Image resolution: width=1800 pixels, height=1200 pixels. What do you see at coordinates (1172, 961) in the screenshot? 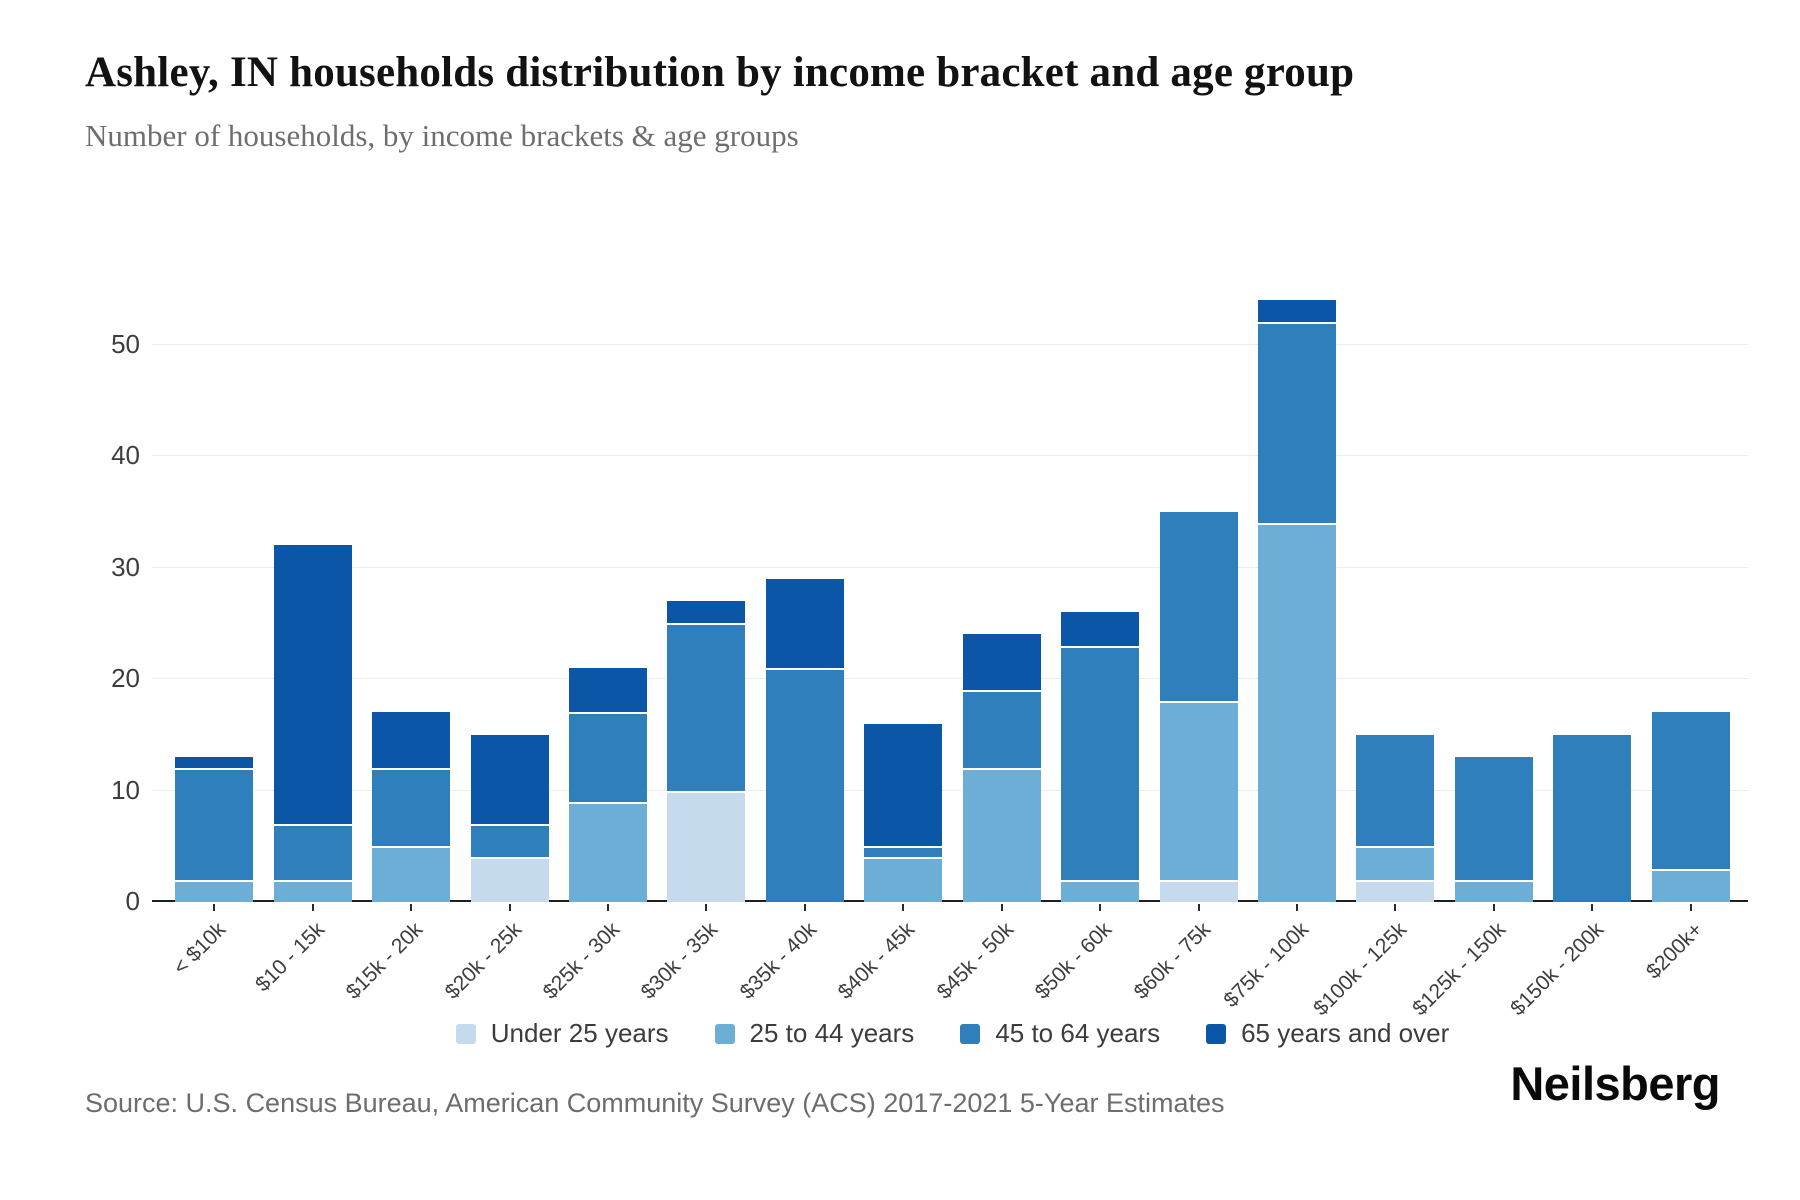
I see `x-axis-category-label: $60k - 75k` at bounding box center [1172, 961].